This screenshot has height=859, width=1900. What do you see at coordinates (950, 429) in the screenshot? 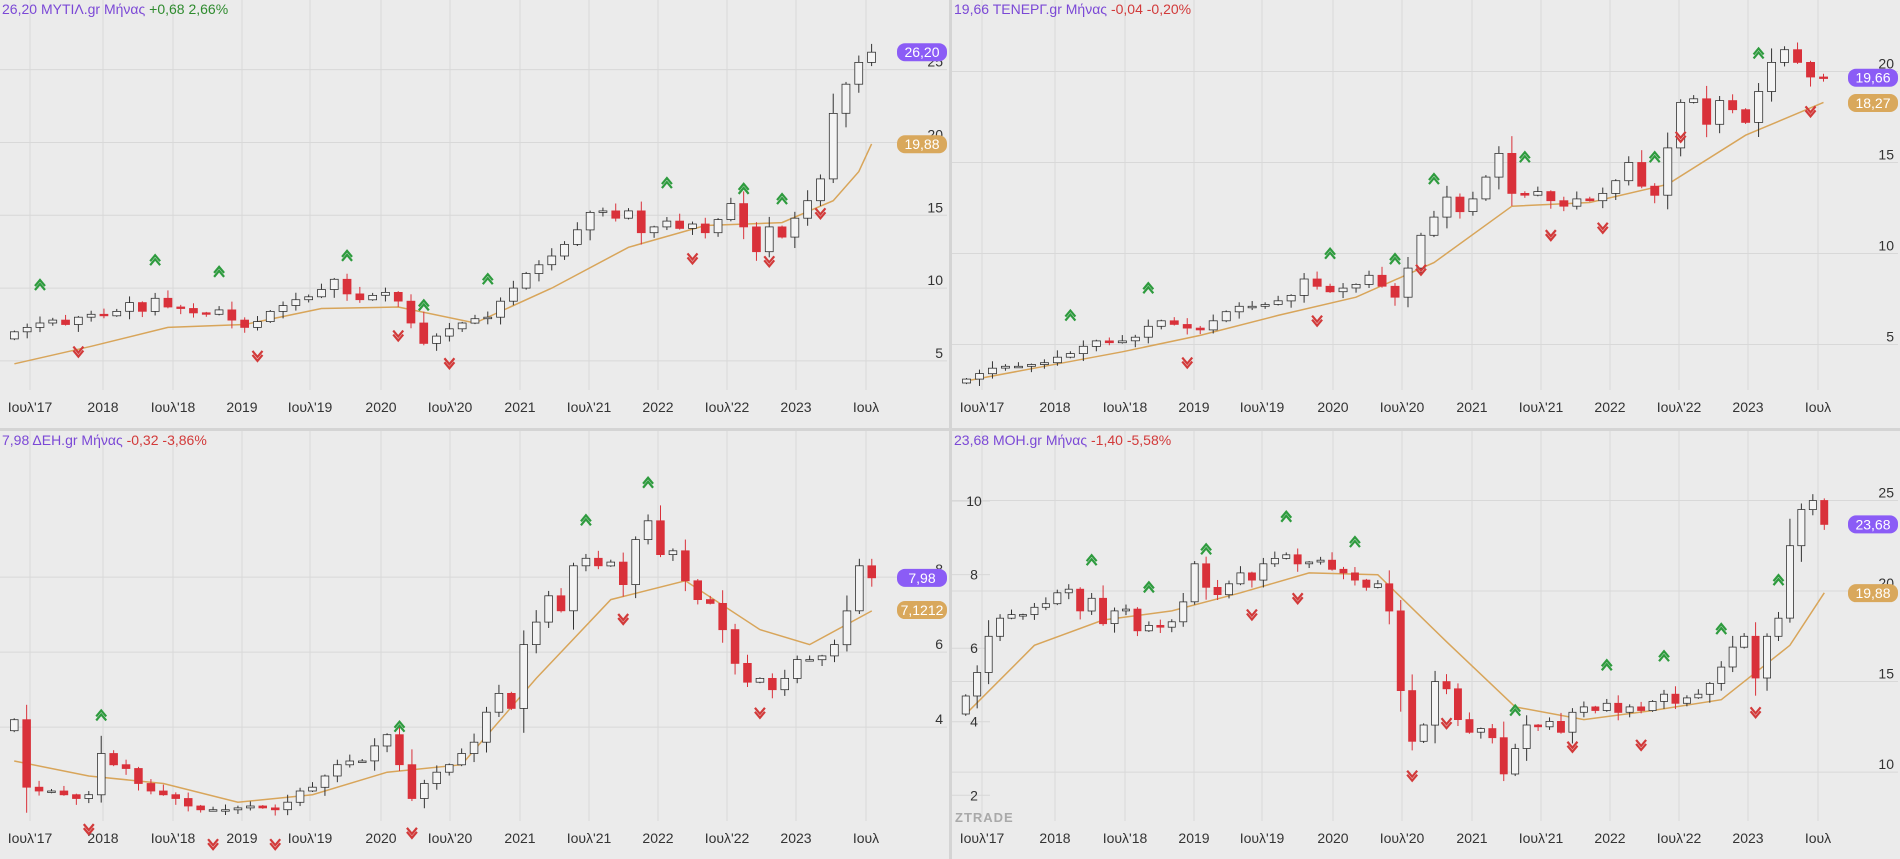
I see `panel-divider-horizontal` at bounding box center [950, 429].